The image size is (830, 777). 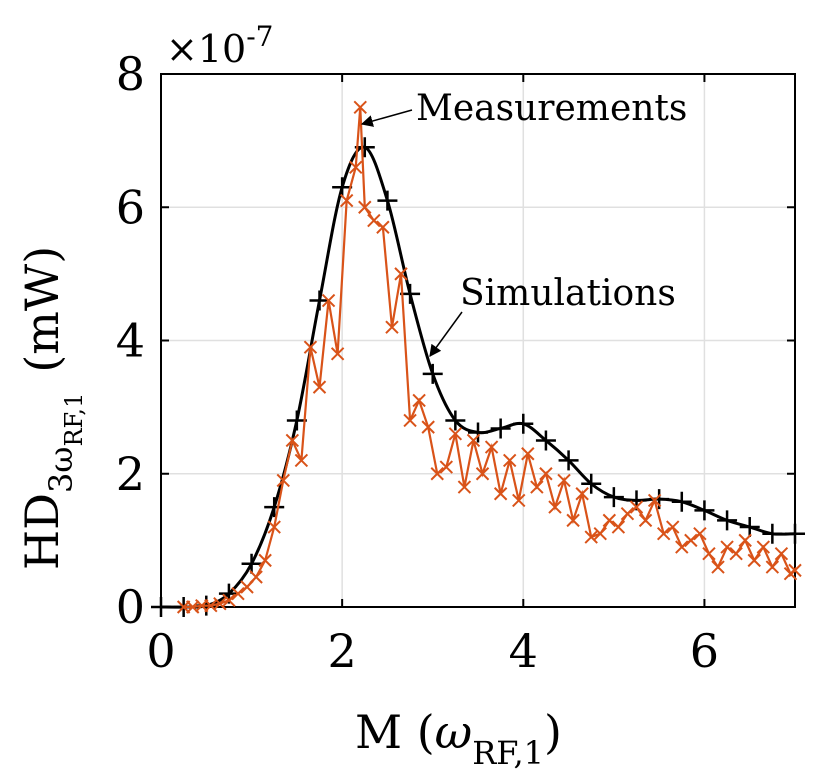 What do you see at coordinates (458, 738) in the screenshot?
I see `x-axis-title: M (ωRF,1)` at bounding box center [458, 738].